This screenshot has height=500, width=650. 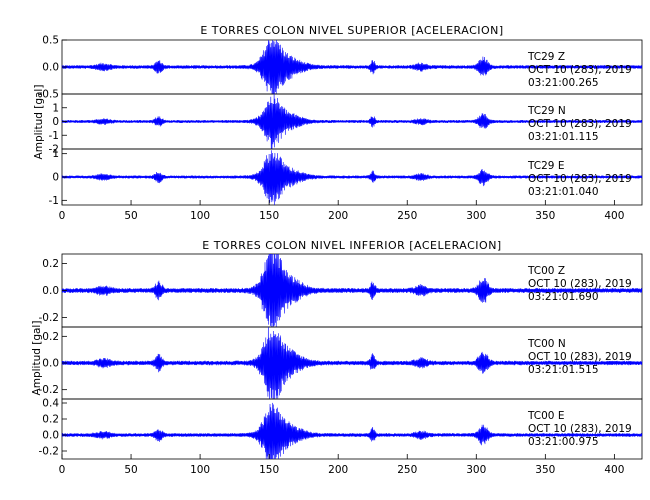 What do you see at coordinates (563, 442) in the screenshot?
I see `record-time: 03:21:00.975` at bounding box center [563, 442].